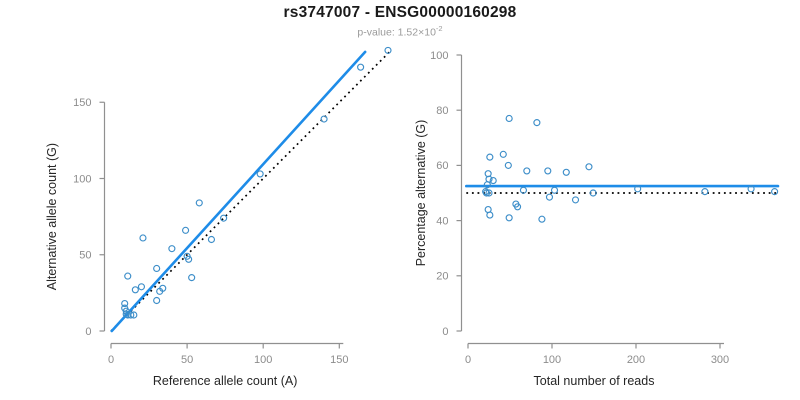  I want to click on y-tick-label: 40, so click(442, 221).